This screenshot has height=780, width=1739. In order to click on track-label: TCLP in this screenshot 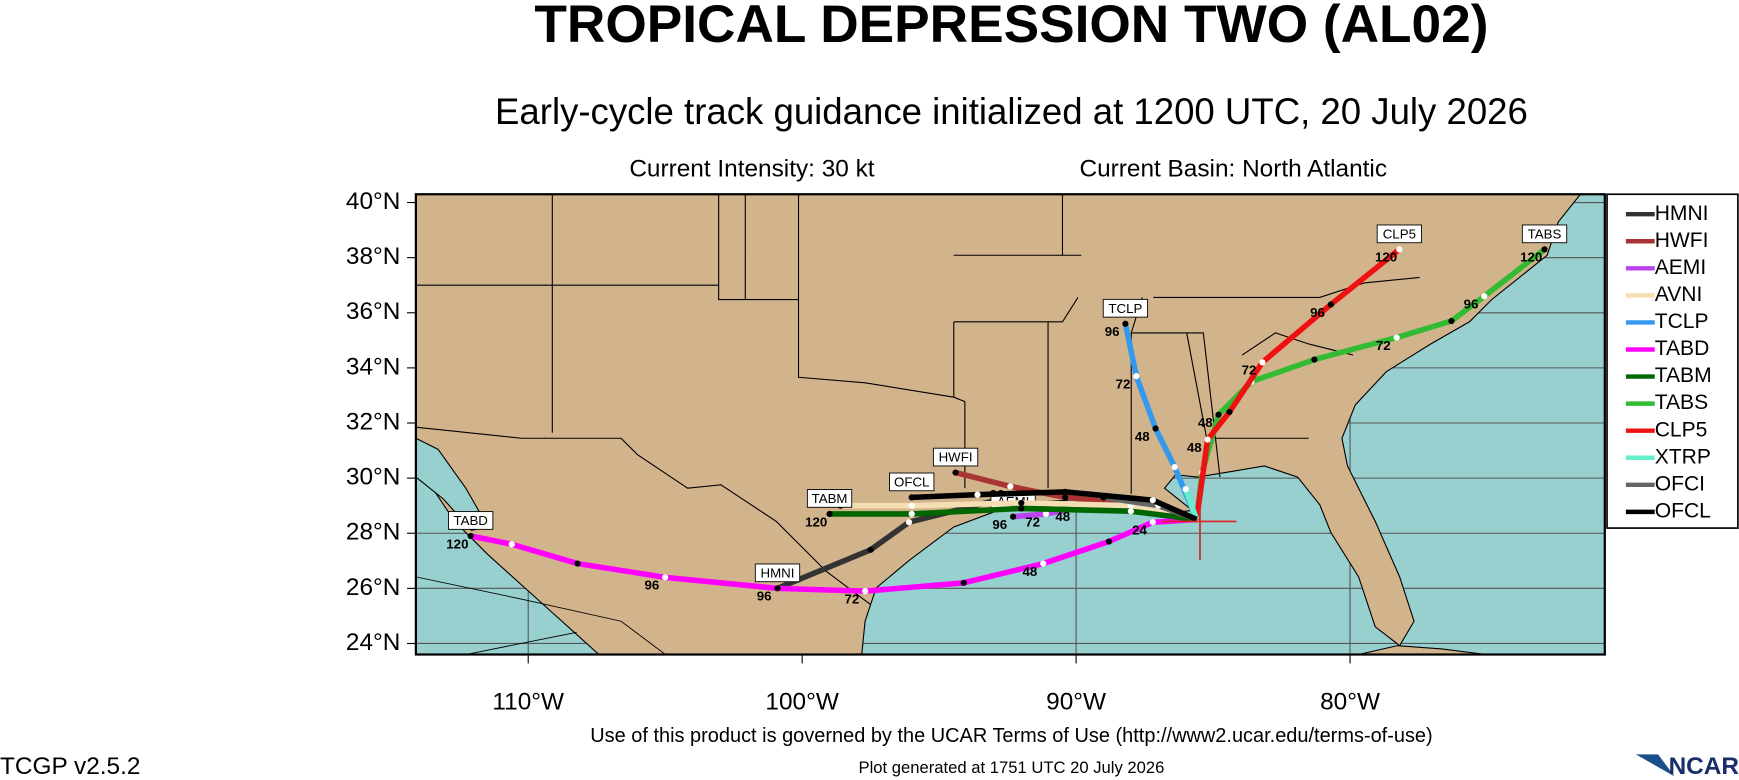, I will do `click(1125, 308)`.